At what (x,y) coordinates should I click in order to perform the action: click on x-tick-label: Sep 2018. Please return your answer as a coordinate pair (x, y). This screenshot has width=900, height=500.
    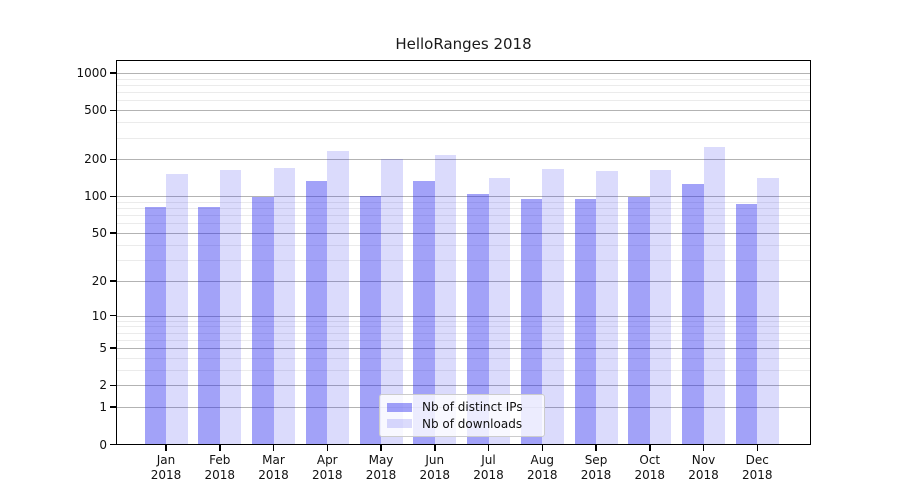
    Looking at the image, I should click on (596, 468).